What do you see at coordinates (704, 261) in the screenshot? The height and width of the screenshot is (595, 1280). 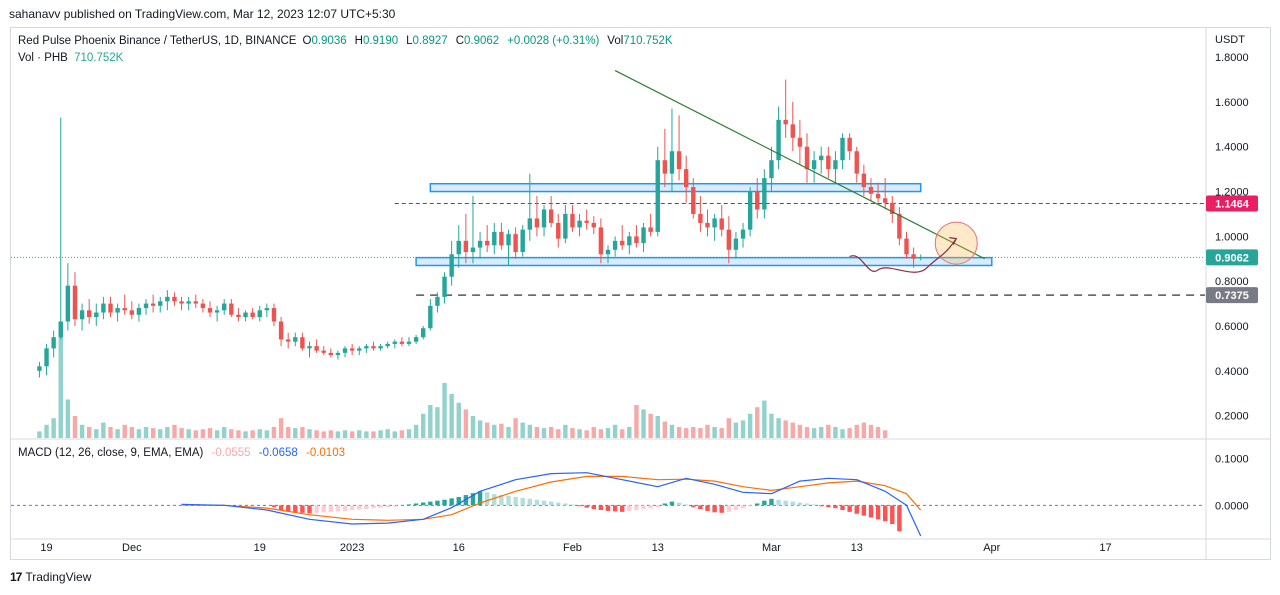 I see `support-resistance-zone` at bounding box center [704, 261].